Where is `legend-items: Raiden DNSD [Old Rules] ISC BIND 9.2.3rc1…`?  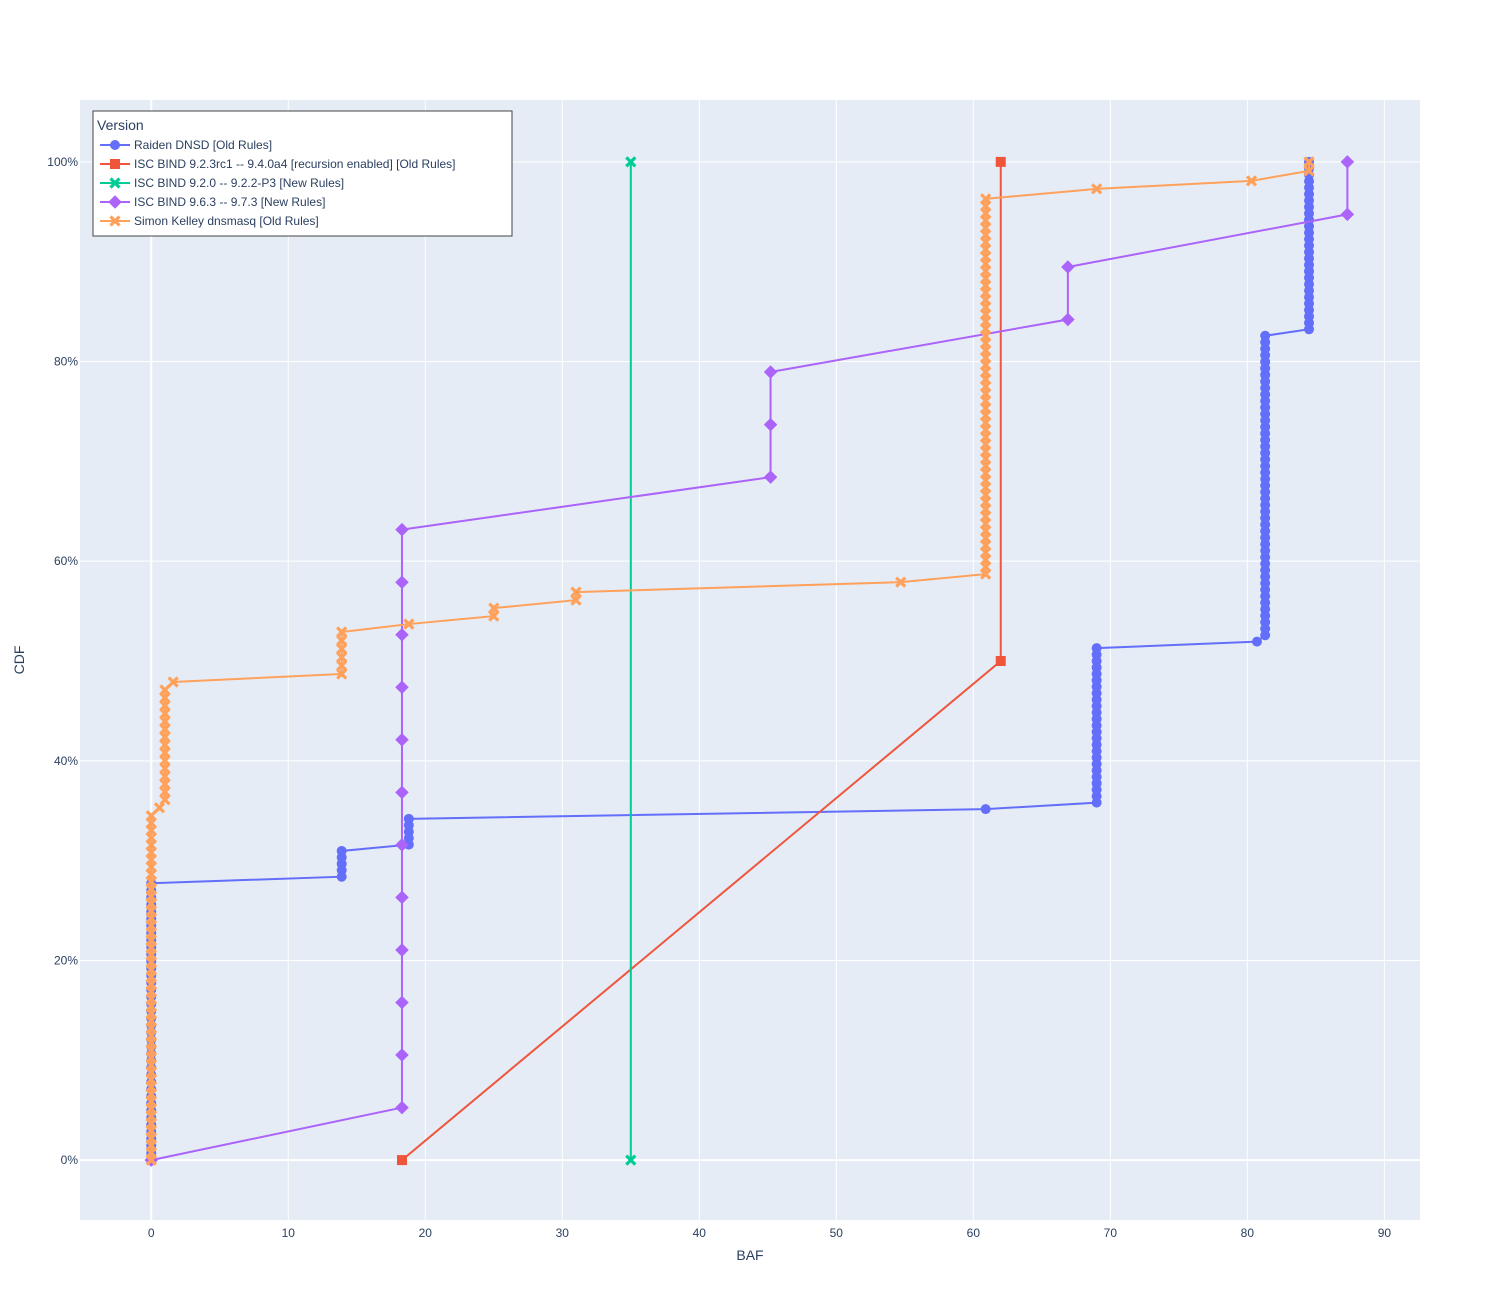
legend-items: Raiden DNSD [Old Rules] ISC BIND 9.2.3rc1… is located at coordinates (278, 183).